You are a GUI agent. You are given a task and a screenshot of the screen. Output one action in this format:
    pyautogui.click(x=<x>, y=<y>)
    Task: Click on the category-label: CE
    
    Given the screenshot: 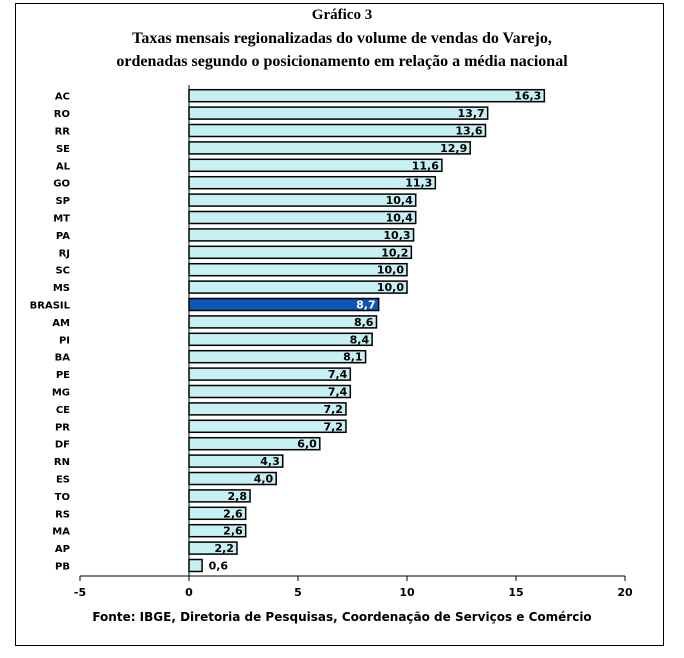 What is the action you would take?
    pyautogui.click(x=63, y=410)
    